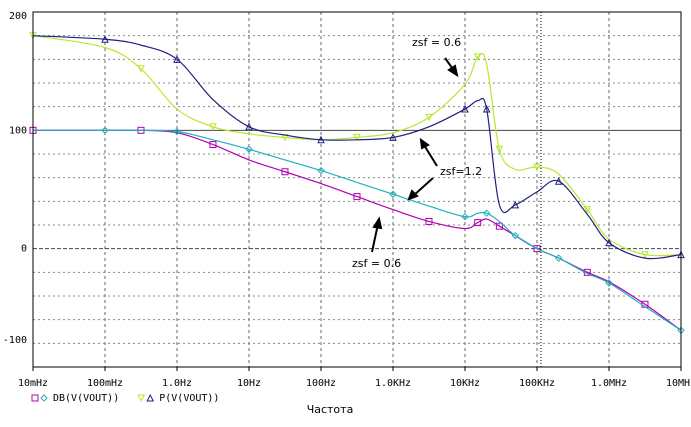 This screenshot has height=427, width=691. Describe the element at coordinates (125, 398) in the screenshot. I see `legend: DB(V(VOUT)) P(V(VOUT))` at that location.